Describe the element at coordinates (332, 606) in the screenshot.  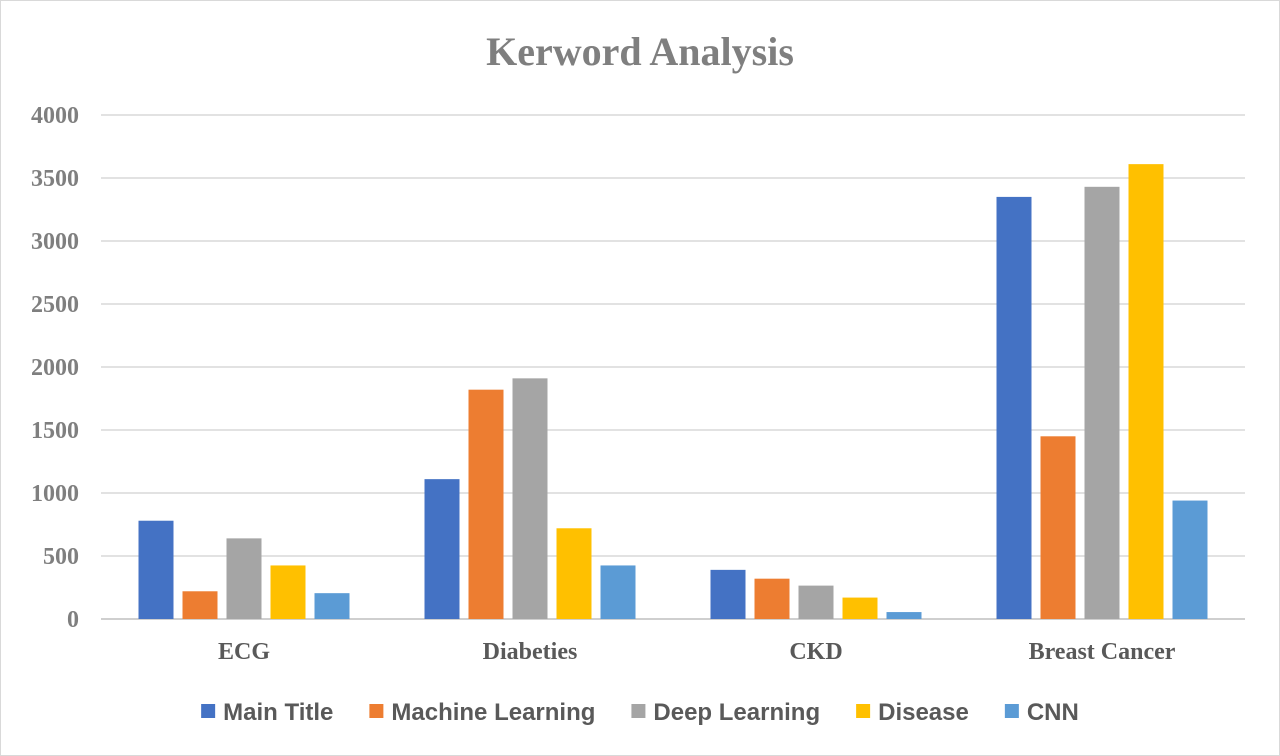
I see `bar: CNN – ECG: 205` at that location.